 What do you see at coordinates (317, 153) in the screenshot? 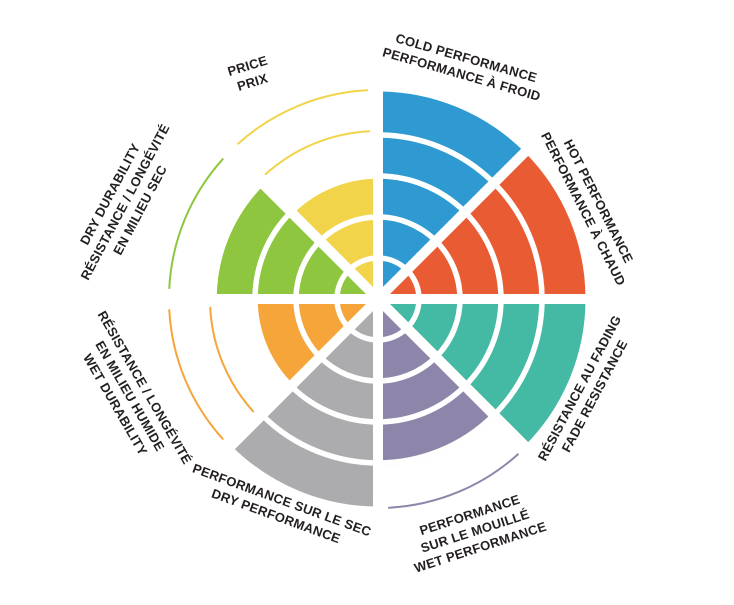
I see `price-level-4-arc` at bounding box center [317, 153].